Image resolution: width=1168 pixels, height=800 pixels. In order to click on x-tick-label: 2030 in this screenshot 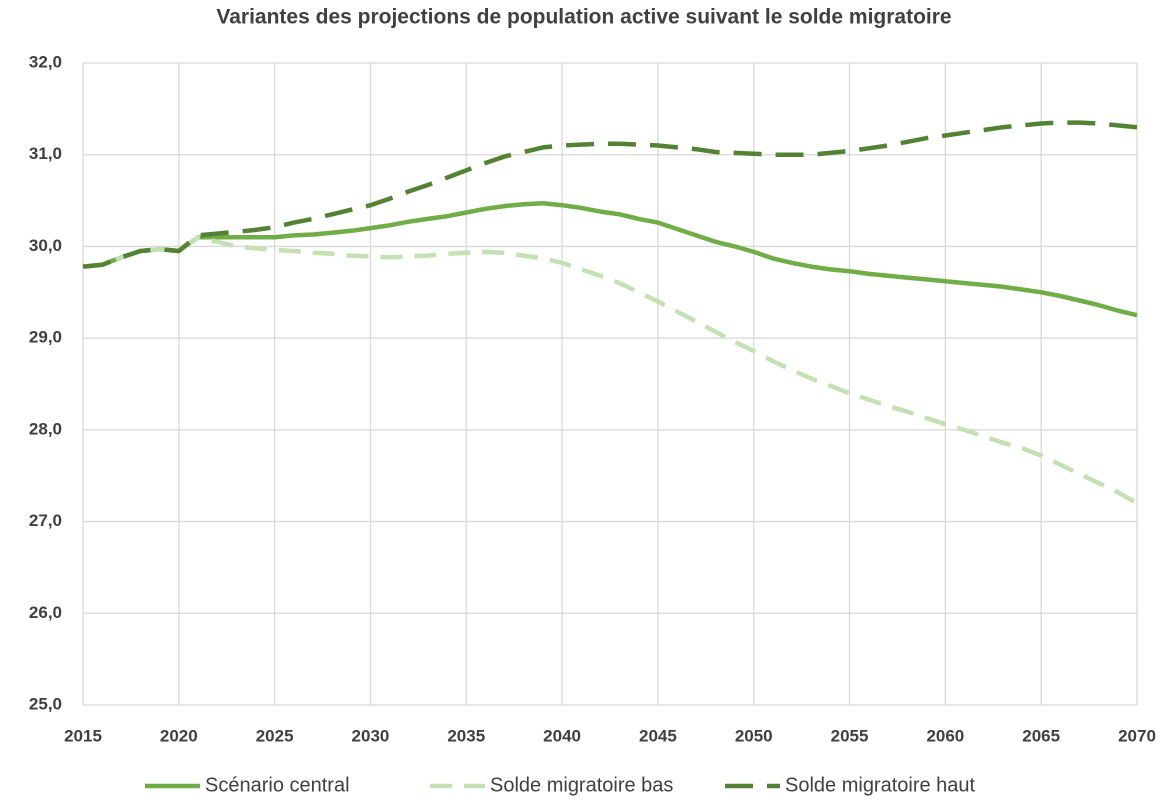, I will do `click(371, 735)`.